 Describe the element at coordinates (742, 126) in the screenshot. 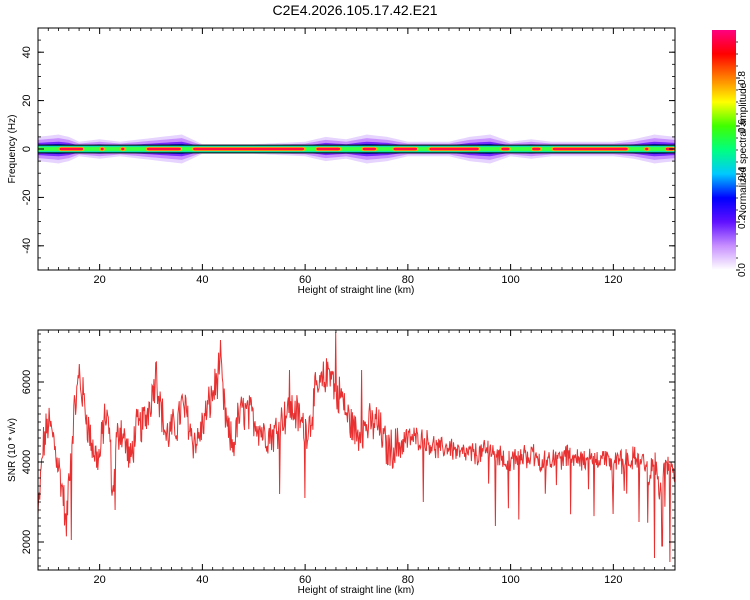

I see `colorbar-tick-label: 0.6` at that location.